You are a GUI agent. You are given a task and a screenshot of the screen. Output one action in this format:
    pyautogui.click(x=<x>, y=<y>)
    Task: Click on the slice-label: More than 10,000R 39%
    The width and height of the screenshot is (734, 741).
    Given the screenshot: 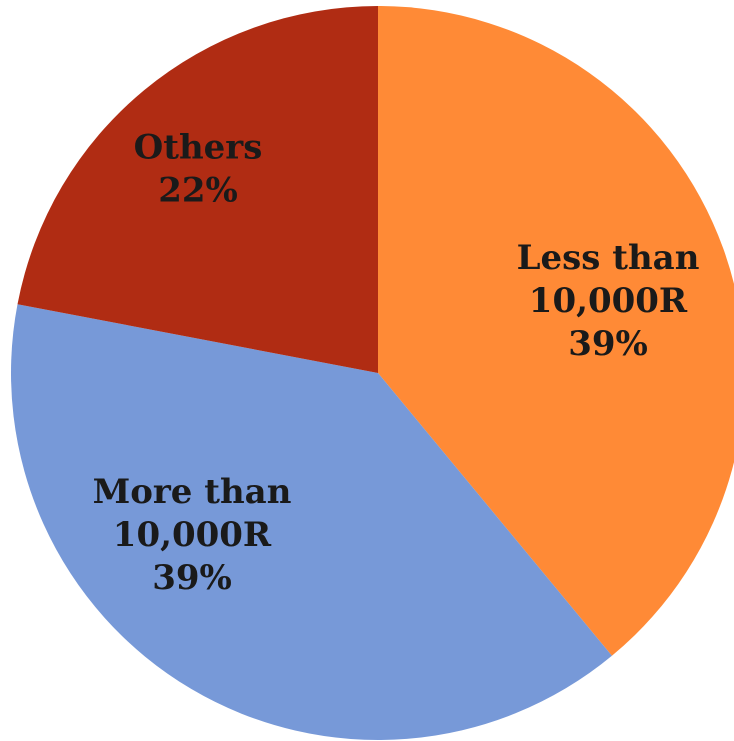 What is the action you would take?
    pyautogui.click(x=192, y=535)
    